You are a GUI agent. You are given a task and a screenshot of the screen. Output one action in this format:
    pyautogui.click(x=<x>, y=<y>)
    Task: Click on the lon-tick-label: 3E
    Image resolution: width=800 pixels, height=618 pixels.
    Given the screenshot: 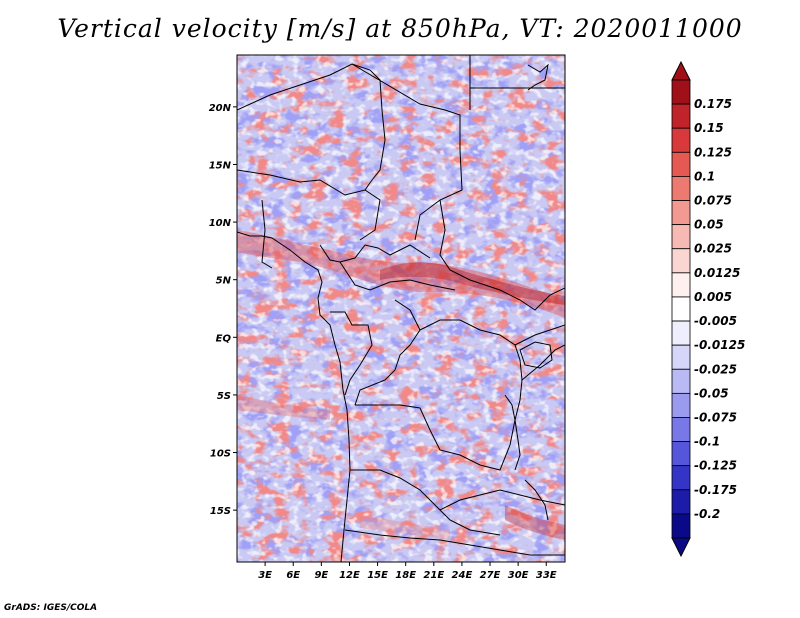 What is the action you would take?
    pyautogui.click(x=265, y=575)
    